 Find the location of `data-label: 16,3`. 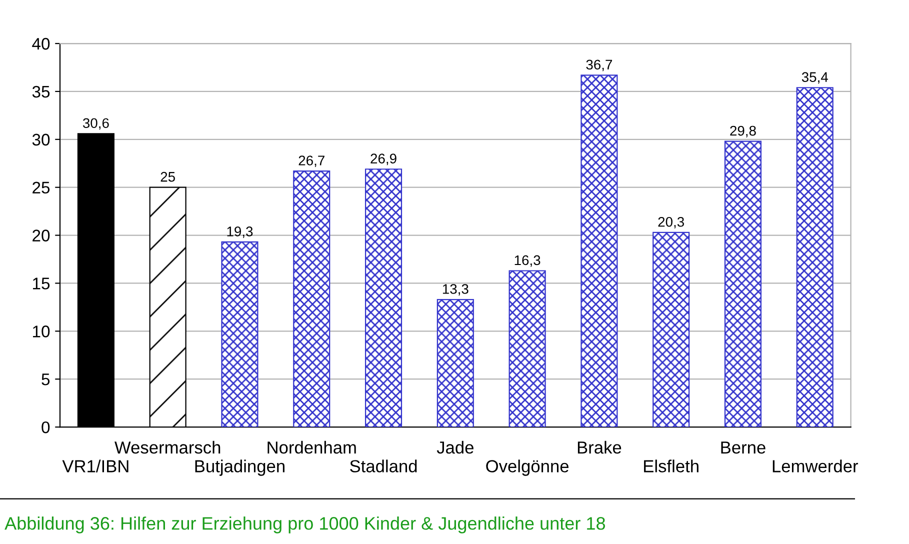

data-label: 16,3 is located at coordinates (527, 261).